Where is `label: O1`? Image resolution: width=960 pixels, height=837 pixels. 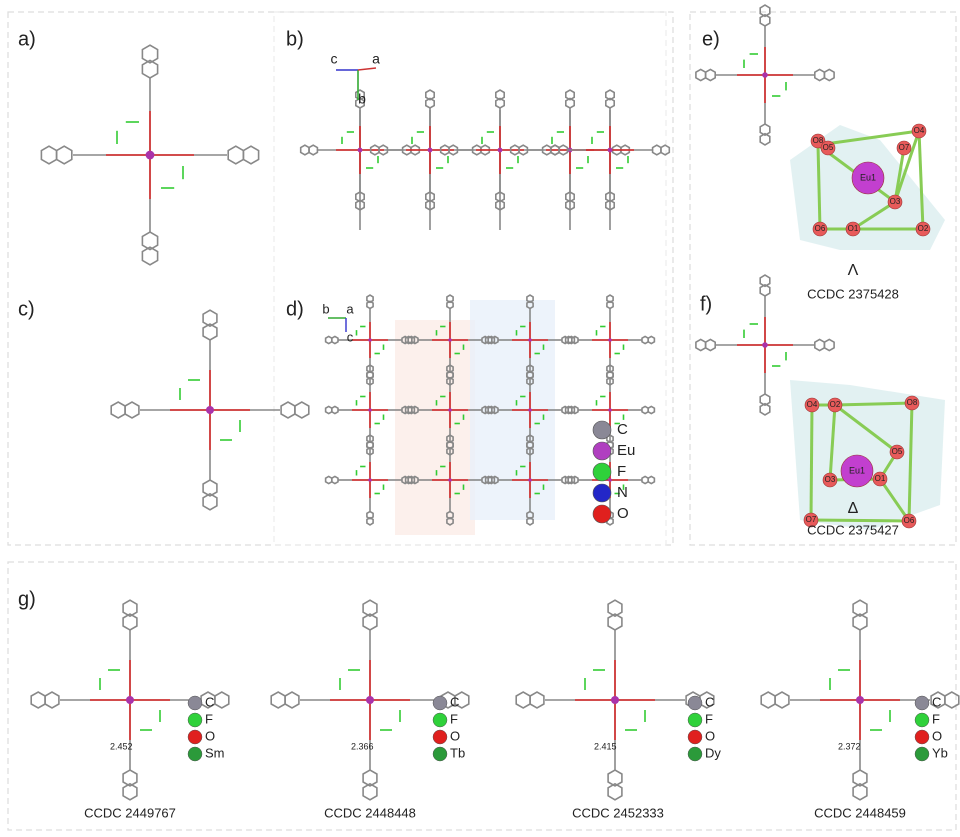 label: O1 is located at coordinates (853, 228).